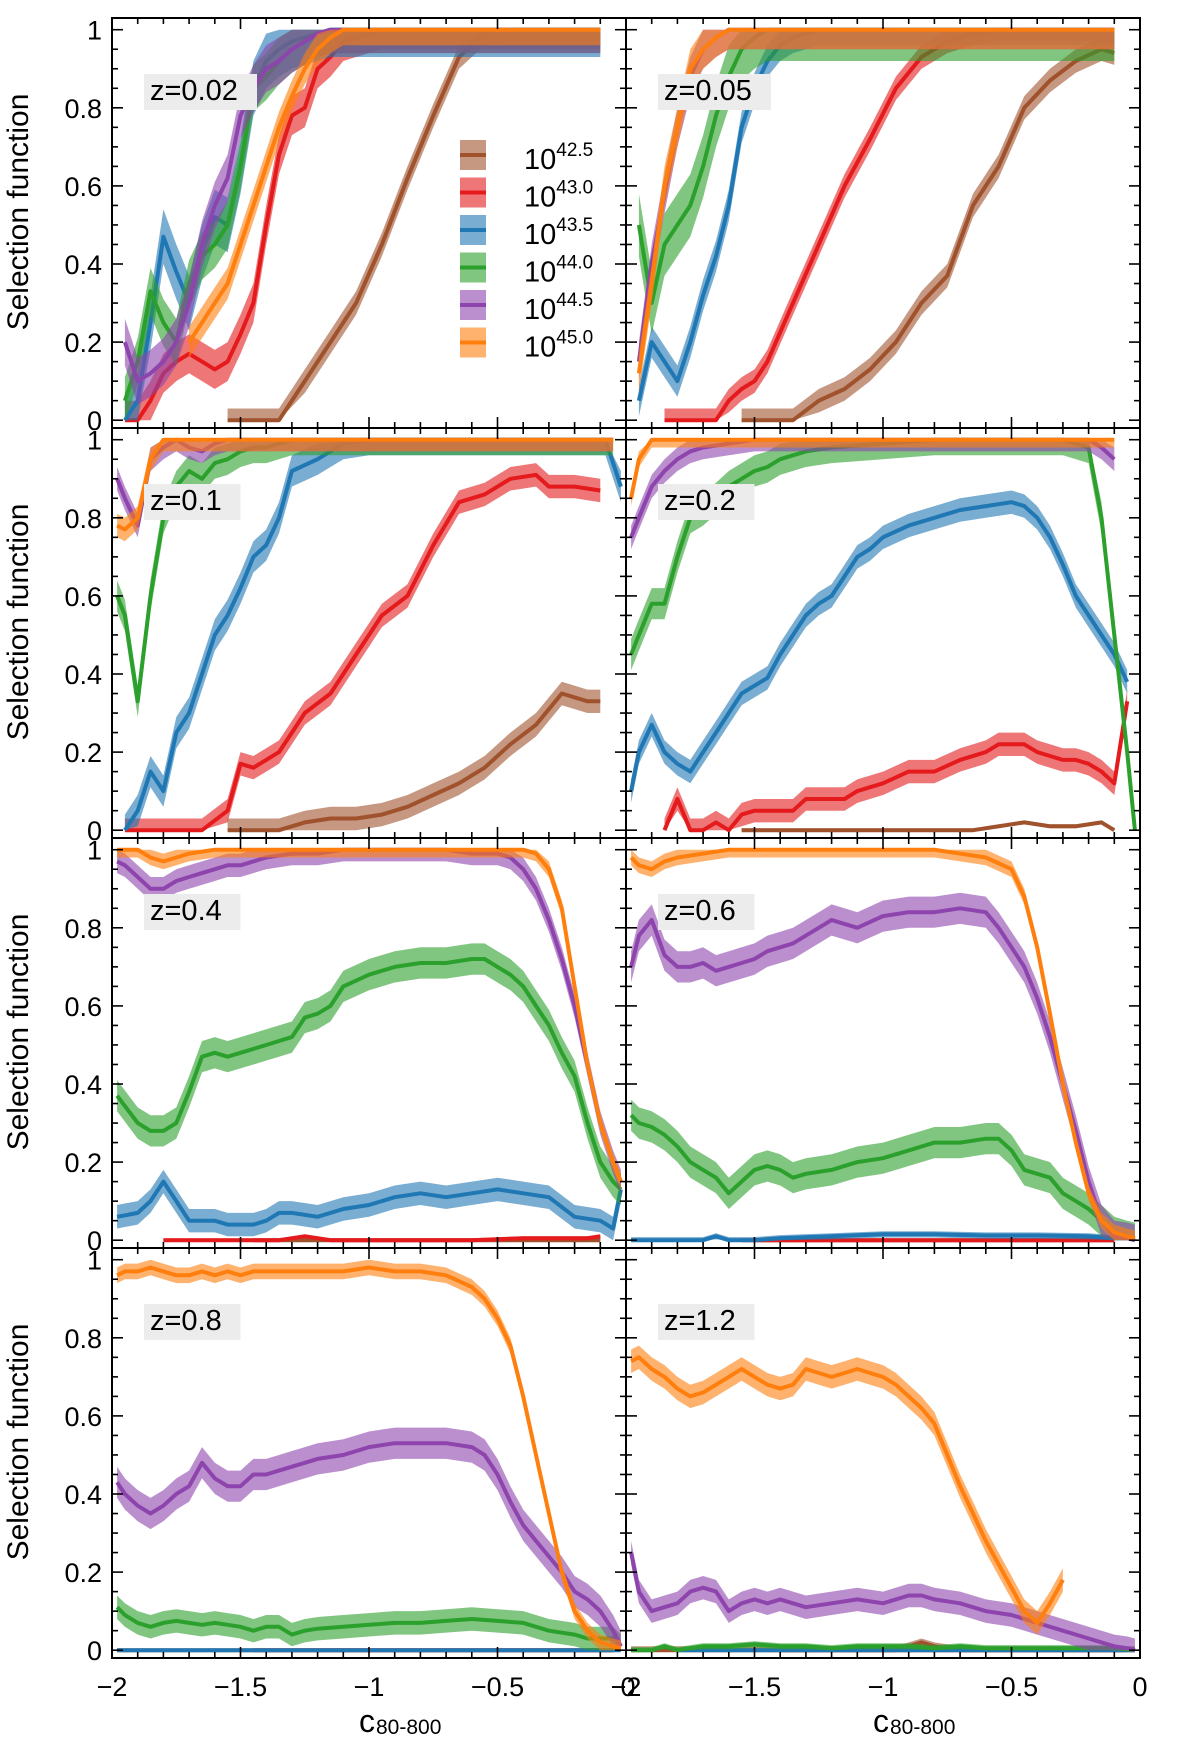  Describe the element at coordinates (700, 501) in the screenshot. I see `redshift-text: z=0.2` at that location.